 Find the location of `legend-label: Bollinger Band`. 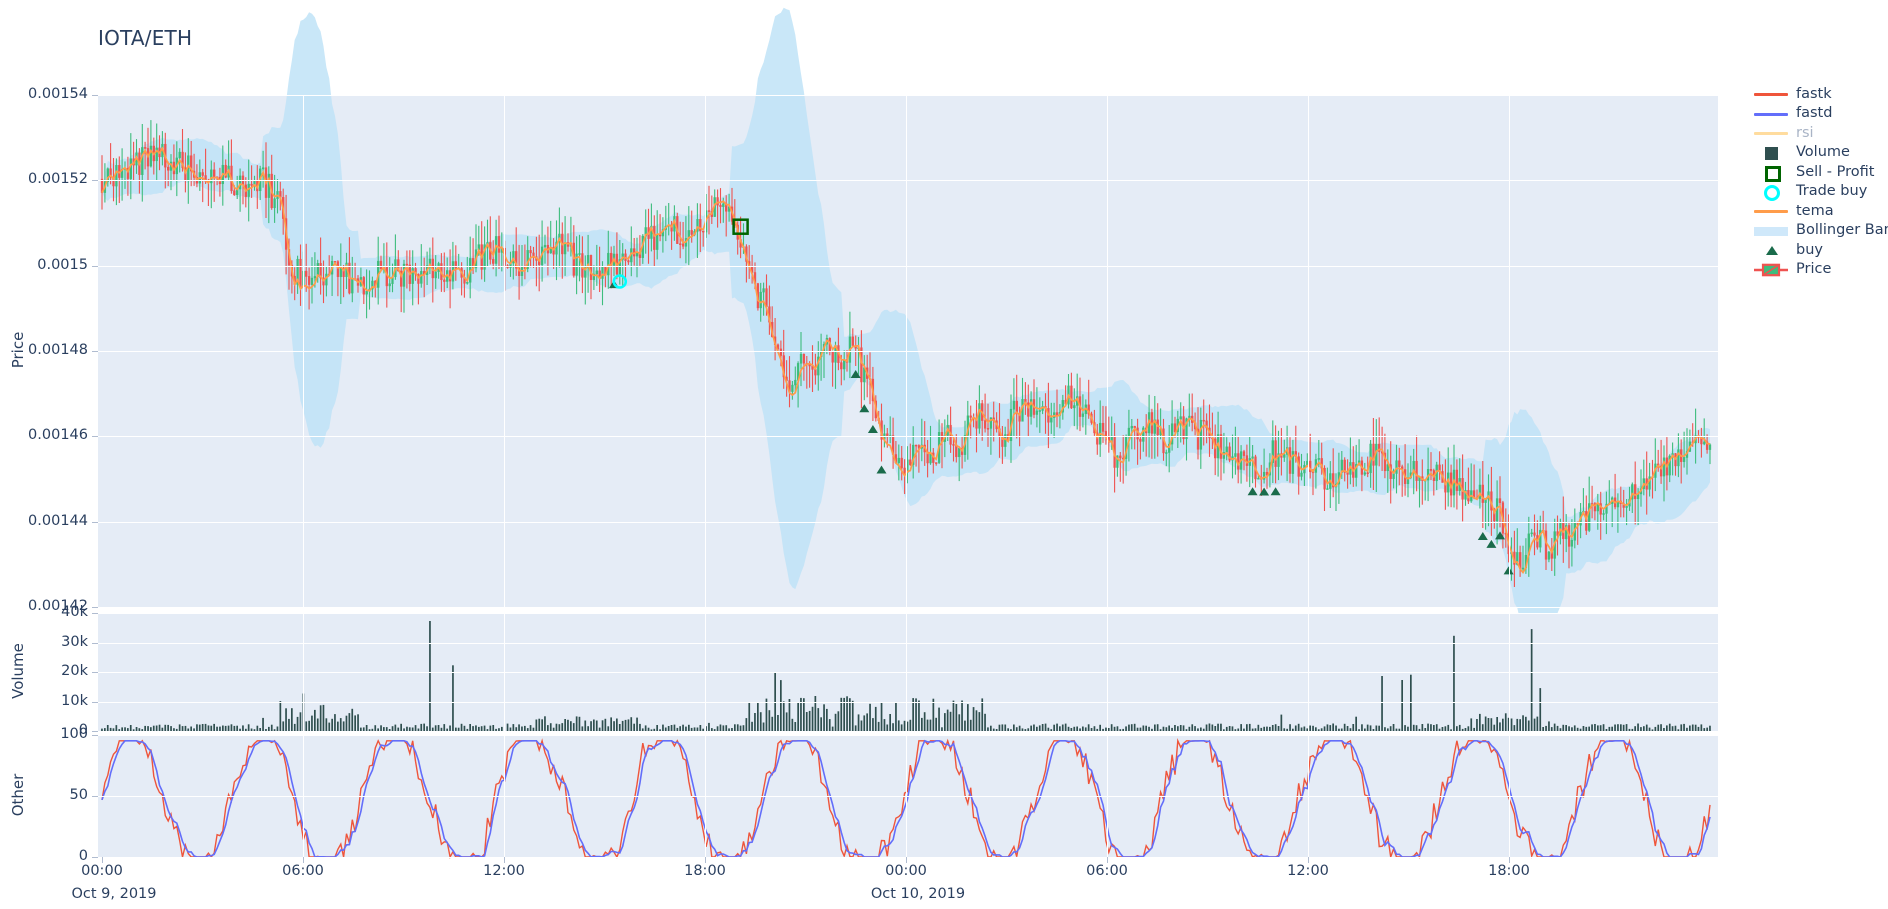

legend-label: Bollinger Band is located at coordinates (1842, 230).